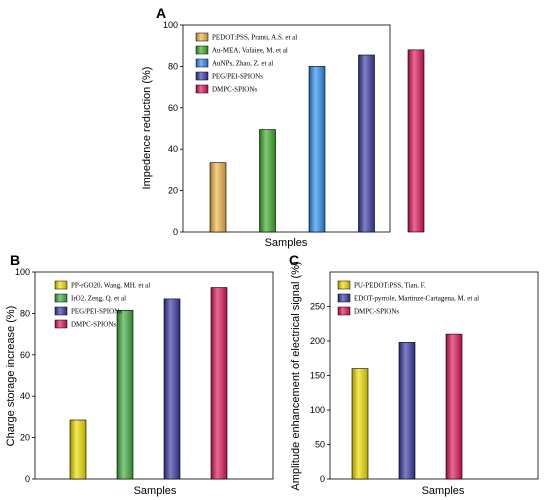 The width and height of the screenshot is (550, 500). I want to click on legend-label: PP-rGO20, Wang, MH. et al, so click(110, 286).